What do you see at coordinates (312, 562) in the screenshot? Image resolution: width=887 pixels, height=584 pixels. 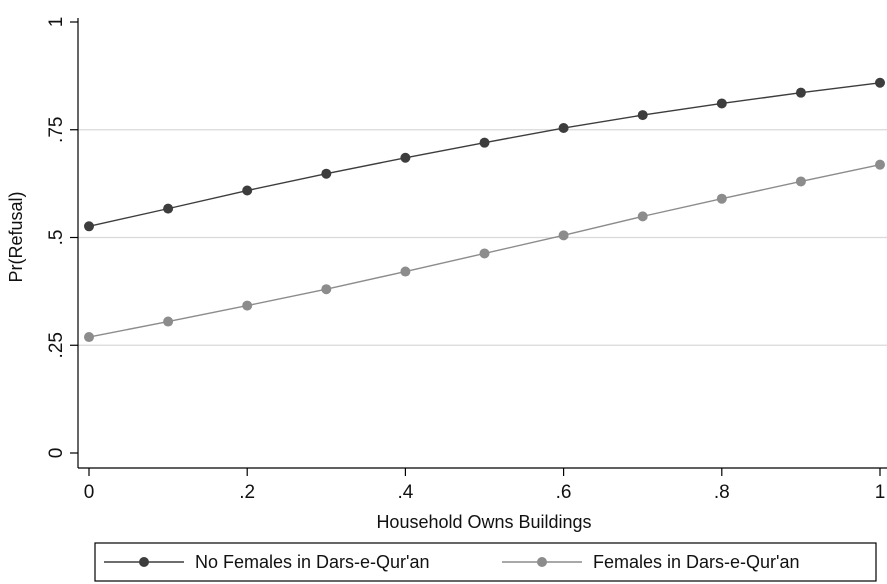 I see `legend-label-0: No Females in Dars-e-Qur'an` at bounding box center [312, 562].